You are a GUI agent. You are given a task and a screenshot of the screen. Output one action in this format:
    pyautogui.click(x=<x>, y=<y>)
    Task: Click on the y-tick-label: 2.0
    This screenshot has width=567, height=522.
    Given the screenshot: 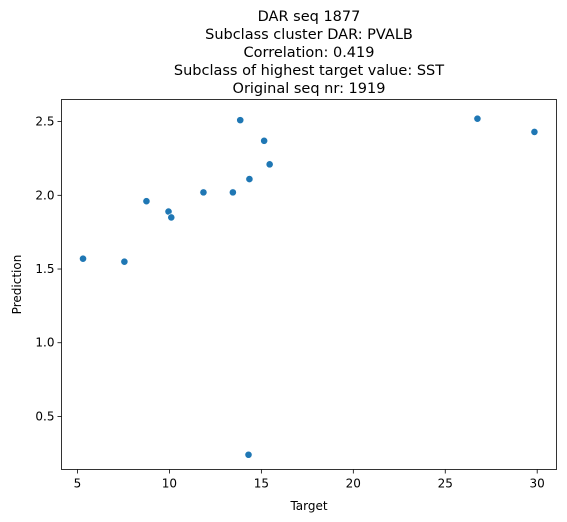 What is the action you would take?
    pyautogui.click(x=44, y=195)
    